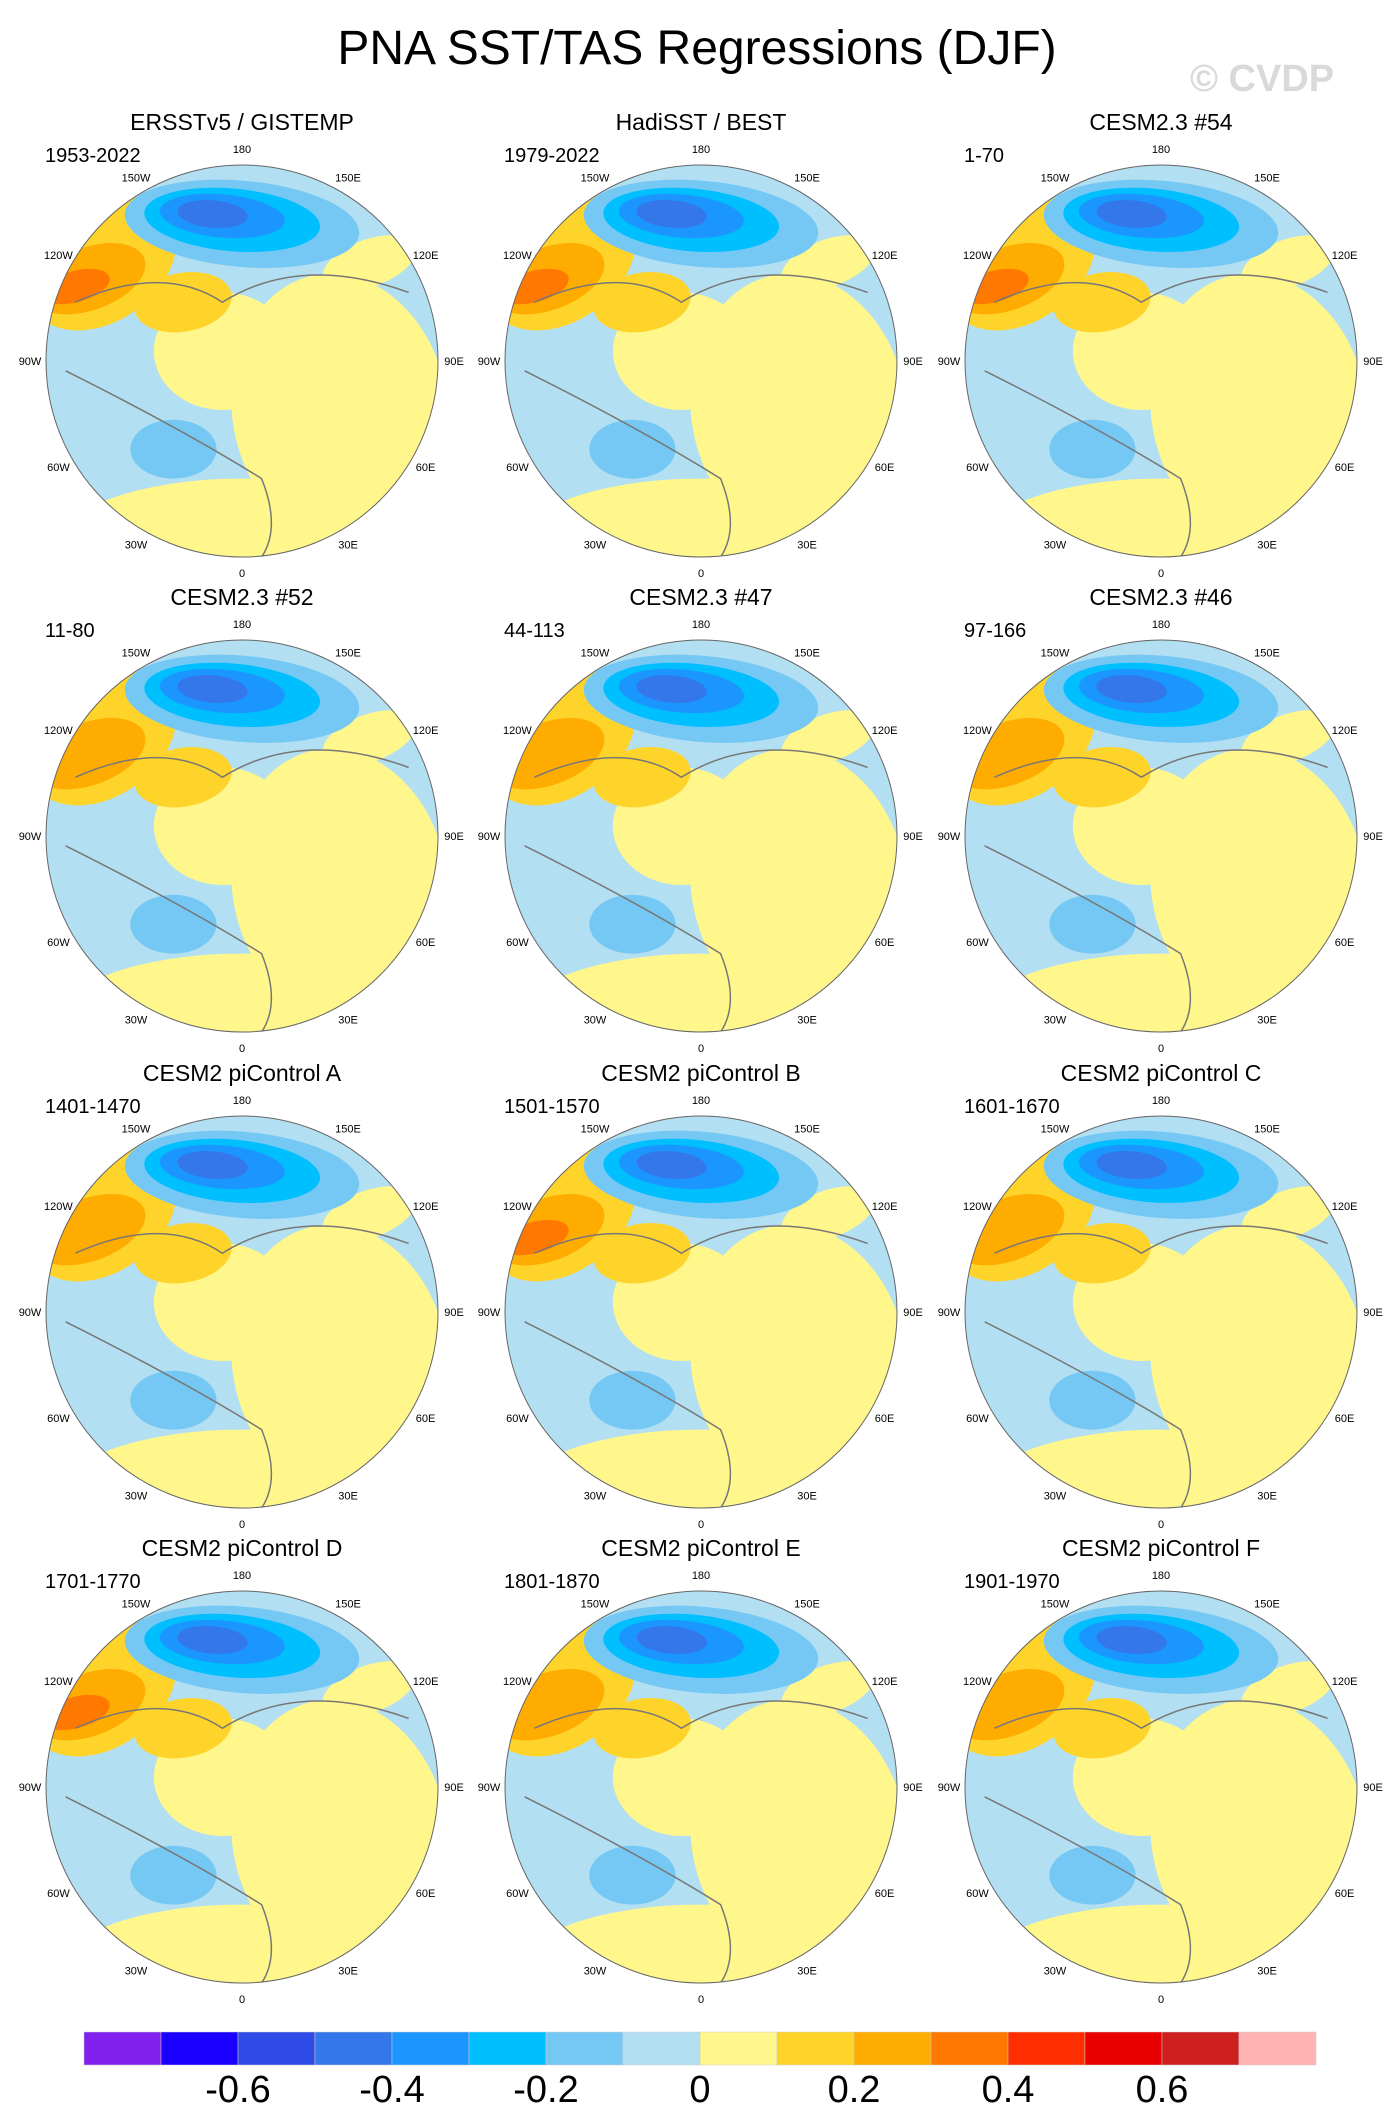 Image resolution: width=1394 pixels, height=2126 pixels. Describe the element at coordinates (1012, 1107) in the screenshot. I see `year-range-label: 1601-1670` at that location.